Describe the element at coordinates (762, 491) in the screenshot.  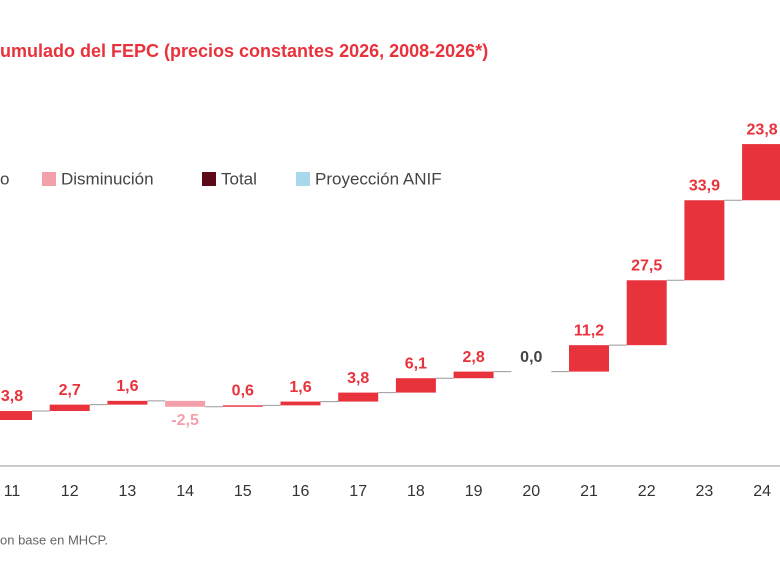
I see `x-tick-label: 24` at that location.